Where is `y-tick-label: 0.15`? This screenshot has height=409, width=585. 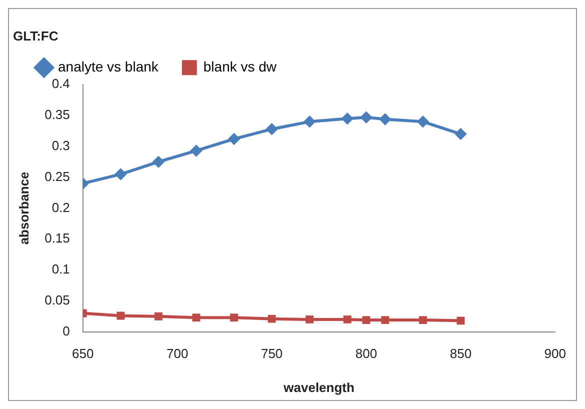 y-tick-label: 0.15 is located at coordinates (57, 238).